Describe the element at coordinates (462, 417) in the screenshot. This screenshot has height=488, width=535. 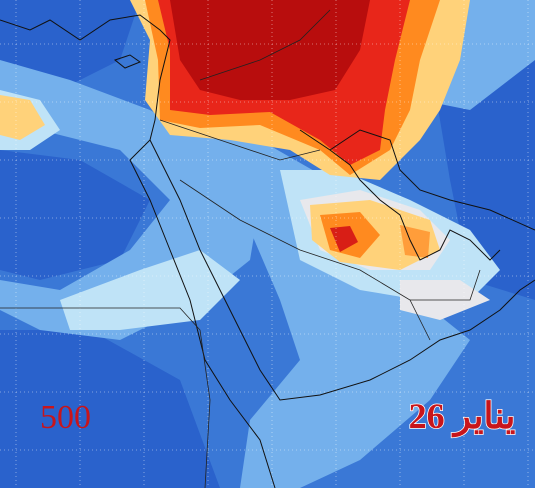
I see `date-label: 26 يناير` at that location.